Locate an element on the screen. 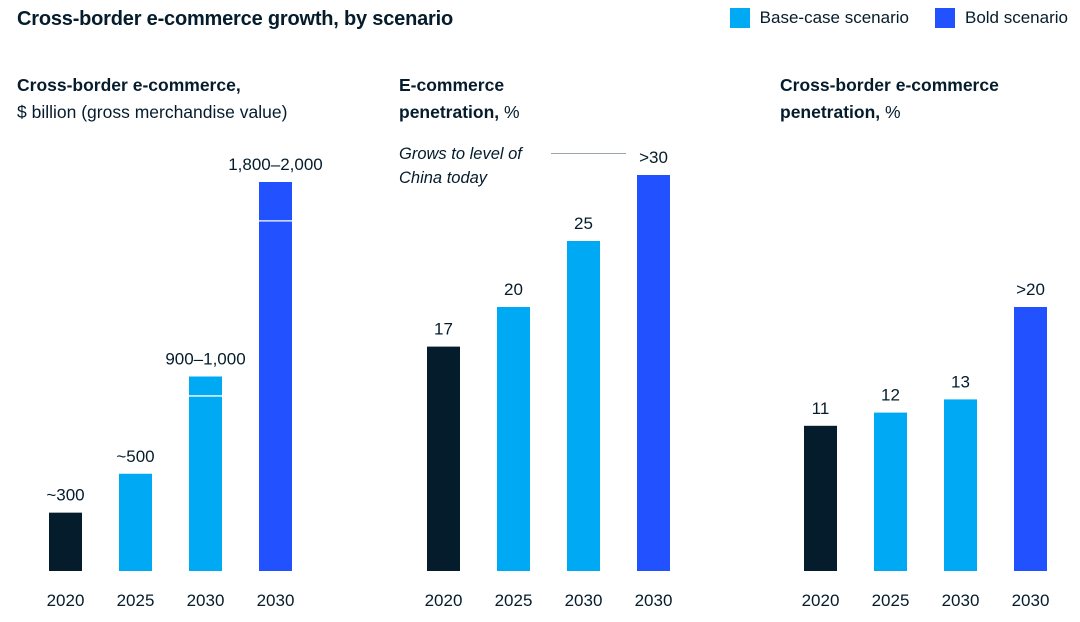 The height and width of the screenshot is (622, 1080). data-label-p3-2: 12 is located at coordinates (890, 395).